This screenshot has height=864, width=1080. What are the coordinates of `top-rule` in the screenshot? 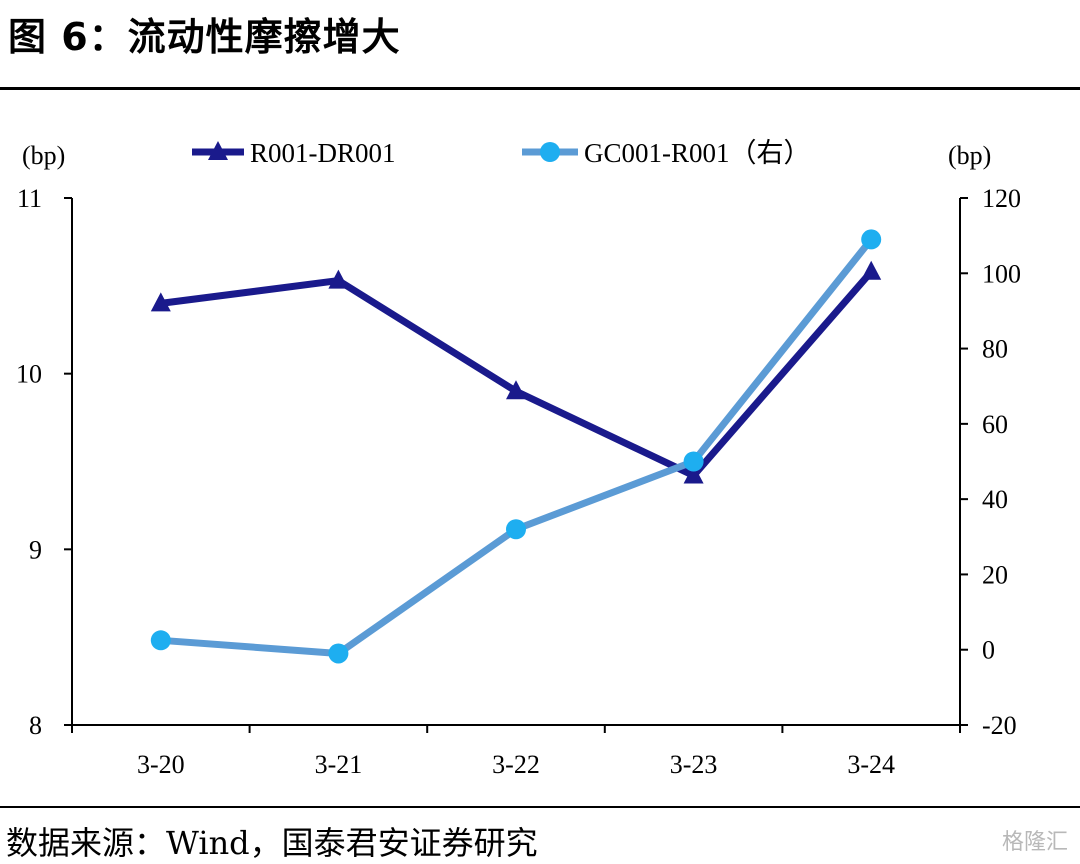 It's located at (540, 88).